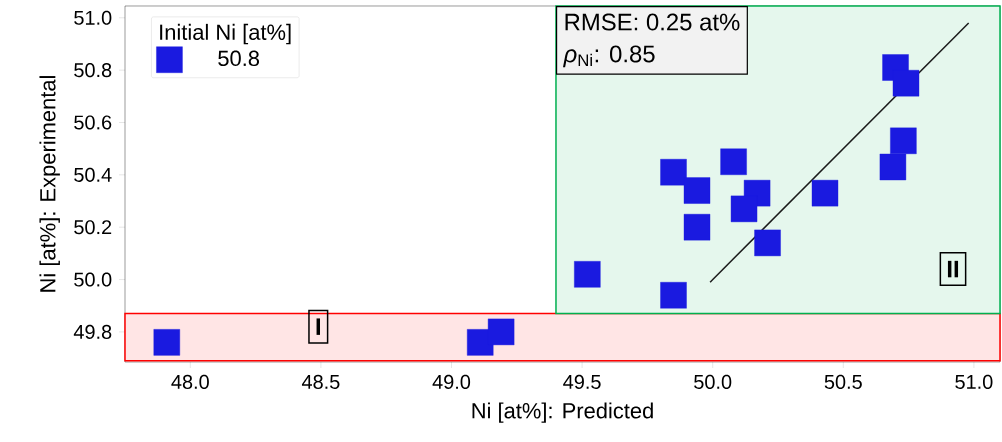  I want to click on x-tick-label: 48.5, so click(320, 381).